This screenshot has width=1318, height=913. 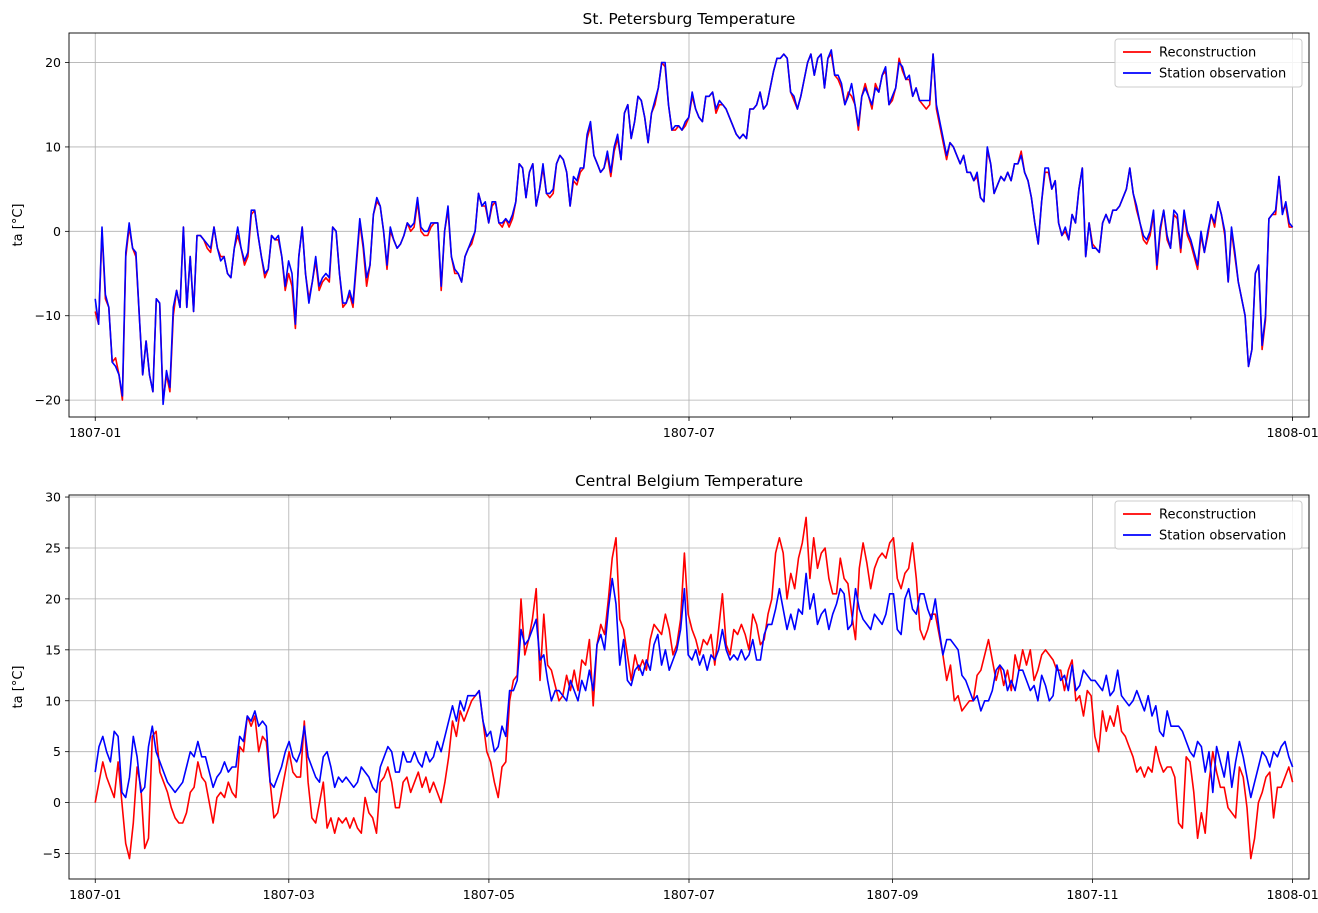 I want to click on y-tick-label: −10, so click(x=48, y=315).